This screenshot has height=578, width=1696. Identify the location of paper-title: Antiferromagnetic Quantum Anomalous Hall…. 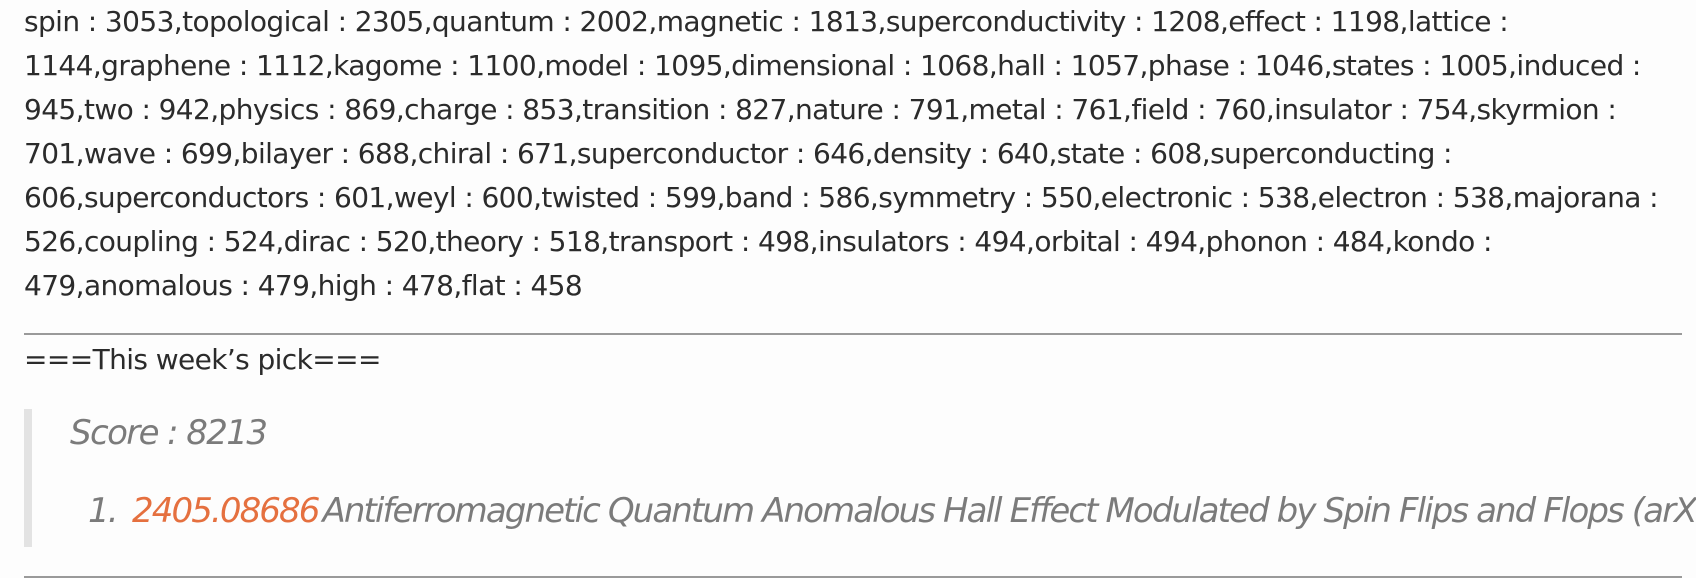
(1009, 511).